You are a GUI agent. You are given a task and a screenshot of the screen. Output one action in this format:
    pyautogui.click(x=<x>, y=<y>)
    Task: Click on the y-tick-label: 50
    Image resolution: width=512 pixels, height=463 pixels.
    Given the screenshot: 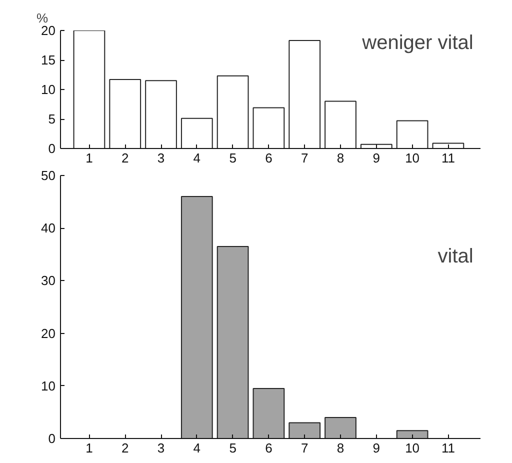 What is the action you would take?
    pyautogui.click(x=48, y=175)
    